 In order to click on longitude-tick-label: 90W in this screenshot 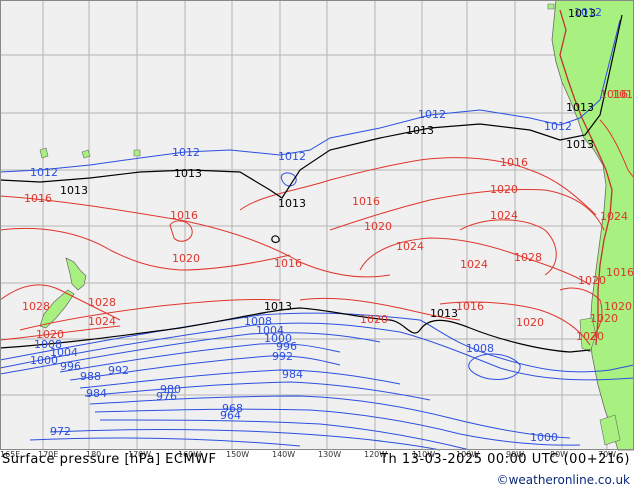, I will do `click(515, 454)`.